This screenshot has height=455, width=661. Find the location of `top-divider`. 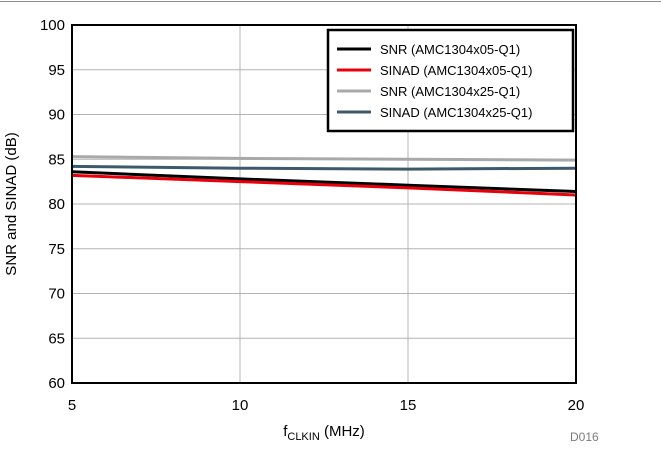

top-divider is located at coordinates (330, 1).